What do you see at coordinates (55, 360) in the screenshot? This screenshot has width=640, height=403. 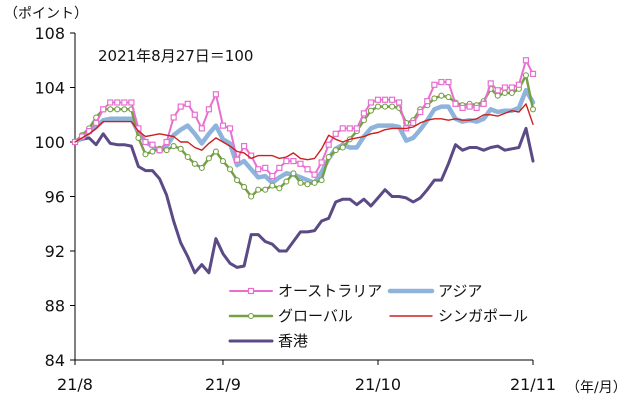 I see `y-tick-label: 84` at bounding box center [55, 360].